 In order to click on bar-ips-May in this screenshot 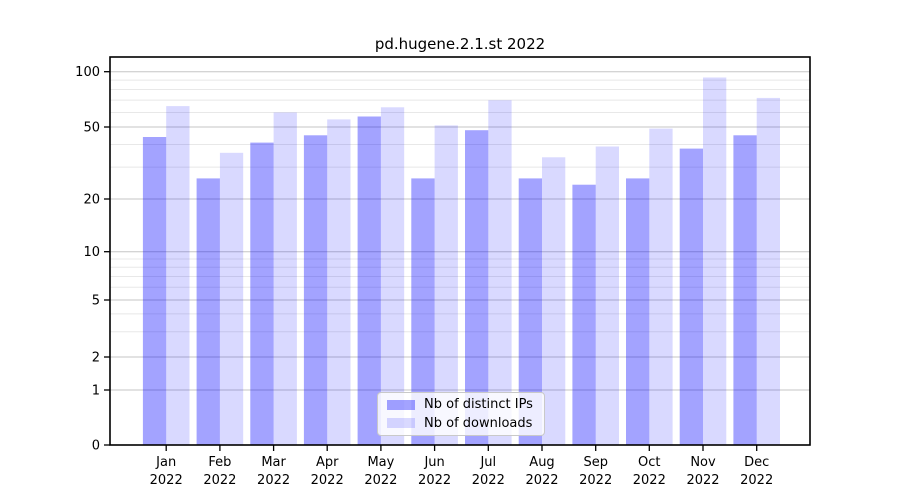, I will do `click(369, 280)`.